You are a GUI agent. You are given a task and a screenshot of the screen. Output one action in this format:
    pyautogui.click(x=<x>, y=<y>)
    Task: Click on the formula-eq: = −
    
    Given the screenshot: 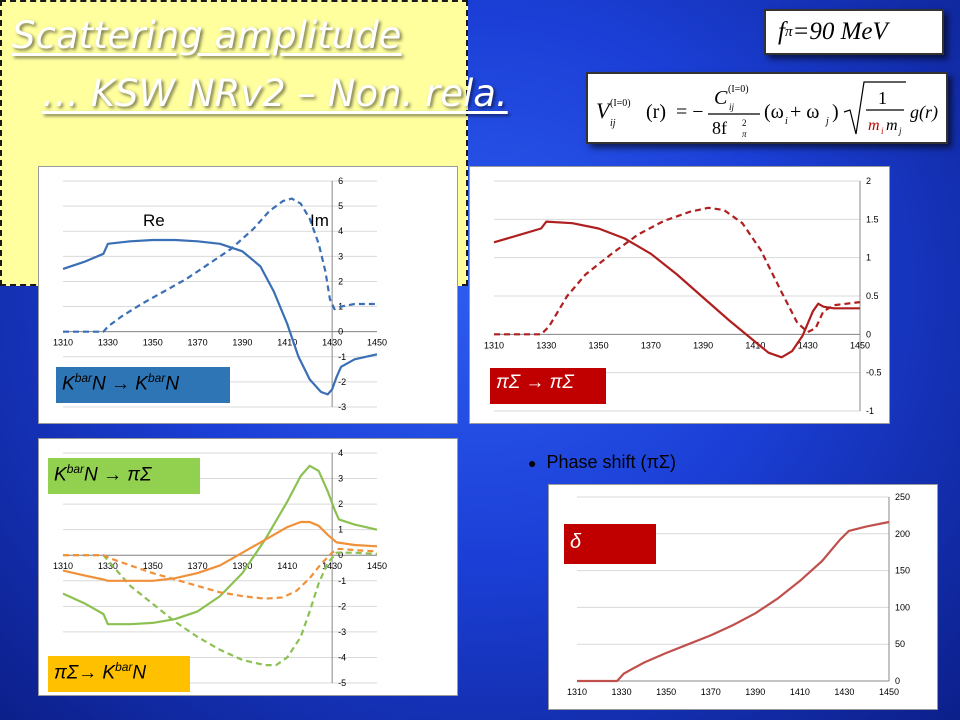 What is the action you would take?
    pyautogui.click(x=690, y=112)
    